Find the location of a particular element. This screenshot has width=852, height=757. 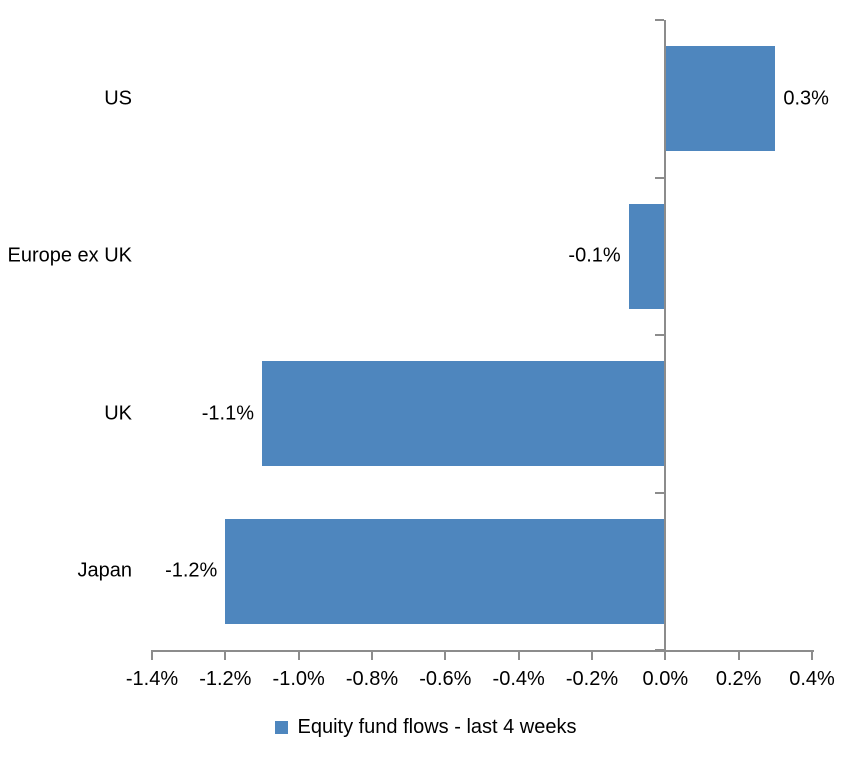

legend-label: Equity fund flows - last 4 weeks is located at coordinates (437, 727).